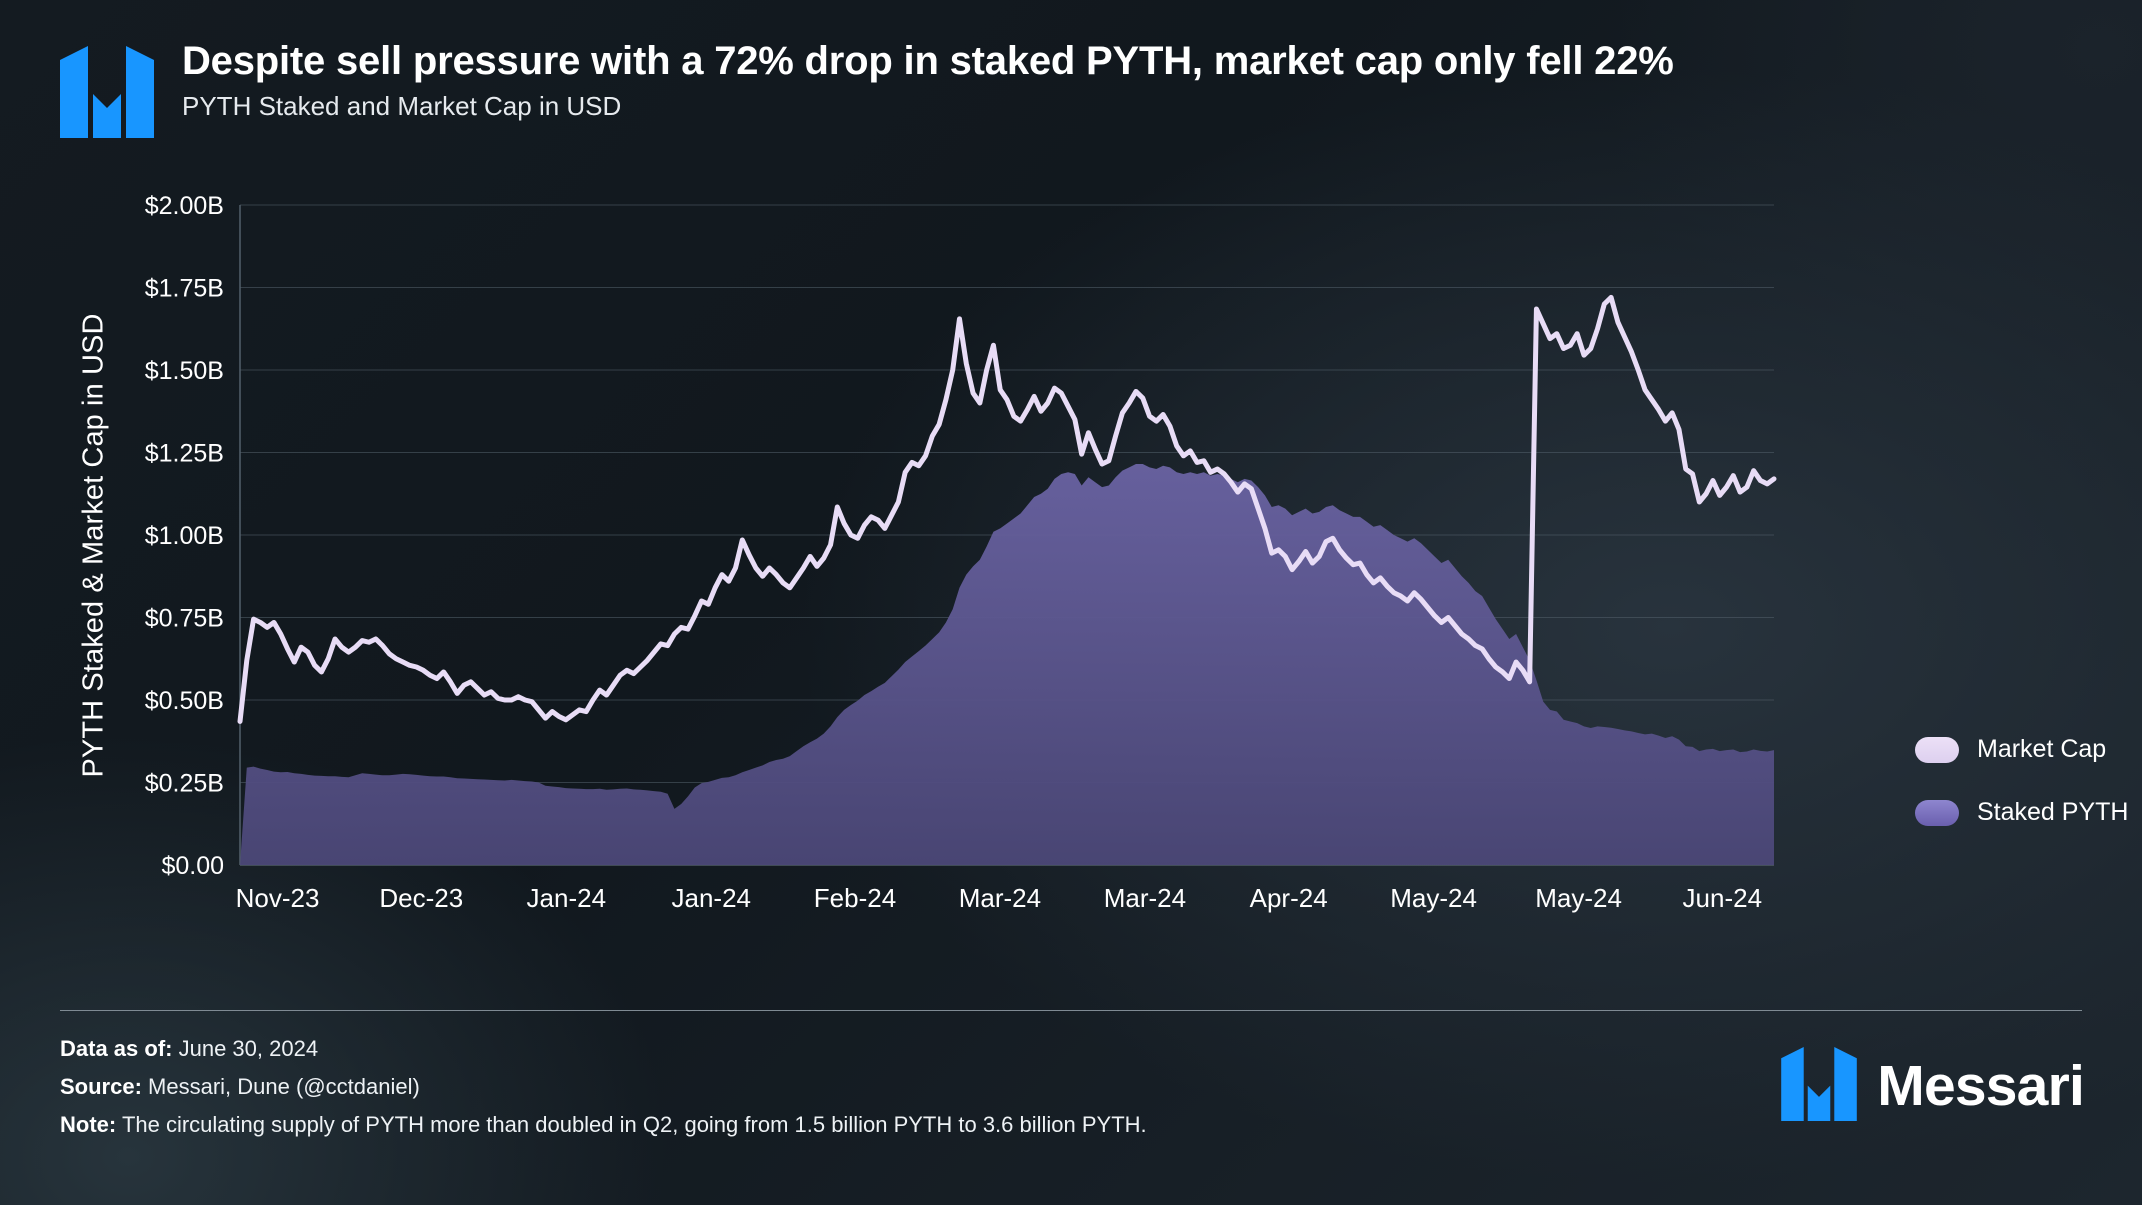 This screenshot has height=1205, width=2142. Describe the element at coordinates (2053, 812) in the screenshot. I see `legend-label-staked-pyth: Staked PYTH` at that location.